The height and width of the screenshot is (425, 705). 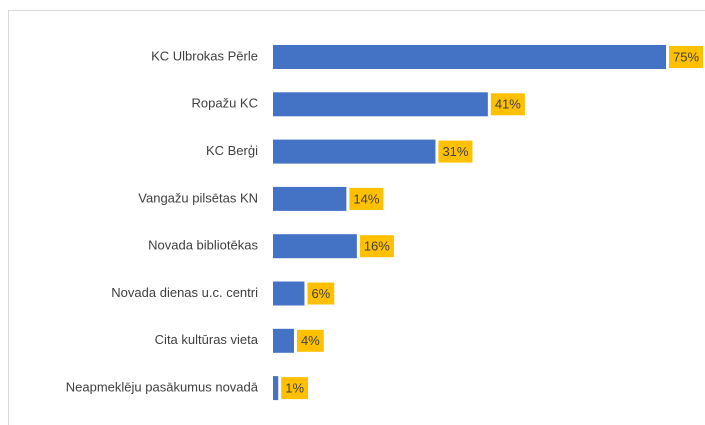 I want to click on category-label: Ropažu KC, so click(x=225, y=103).